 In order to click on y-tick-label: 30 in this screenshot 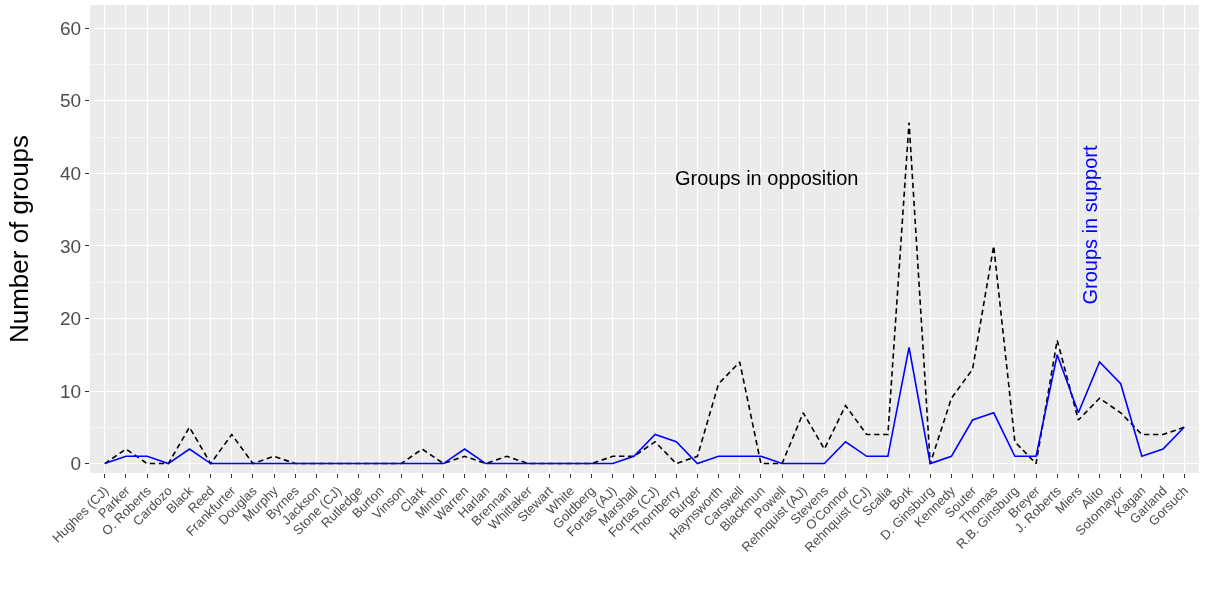, I will do `click(71, 246)`.